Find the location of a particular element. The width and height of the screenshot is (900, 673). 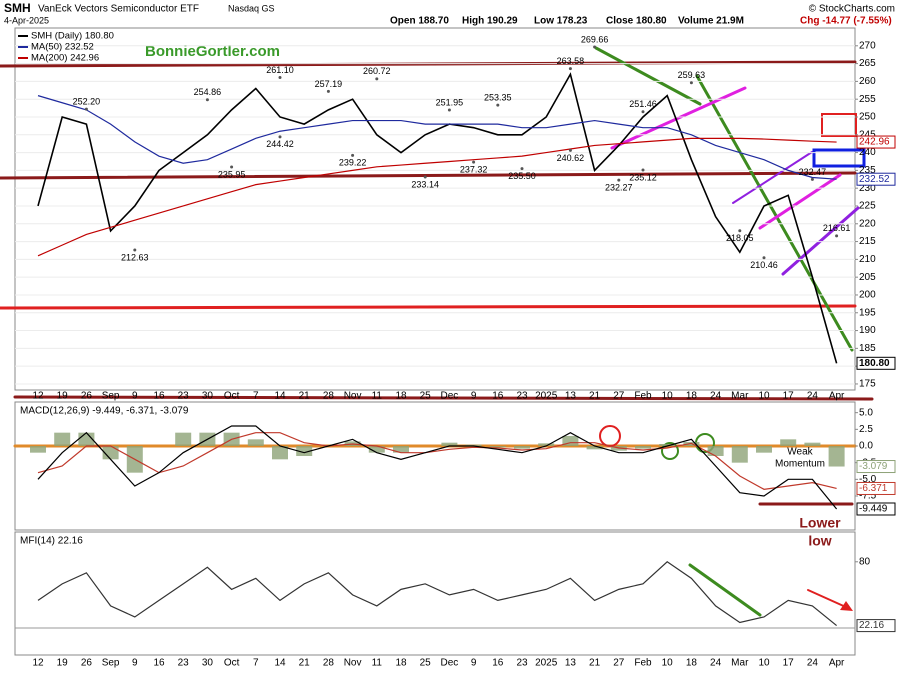

high-label: 253.35 is located at coordinates (498, 97).